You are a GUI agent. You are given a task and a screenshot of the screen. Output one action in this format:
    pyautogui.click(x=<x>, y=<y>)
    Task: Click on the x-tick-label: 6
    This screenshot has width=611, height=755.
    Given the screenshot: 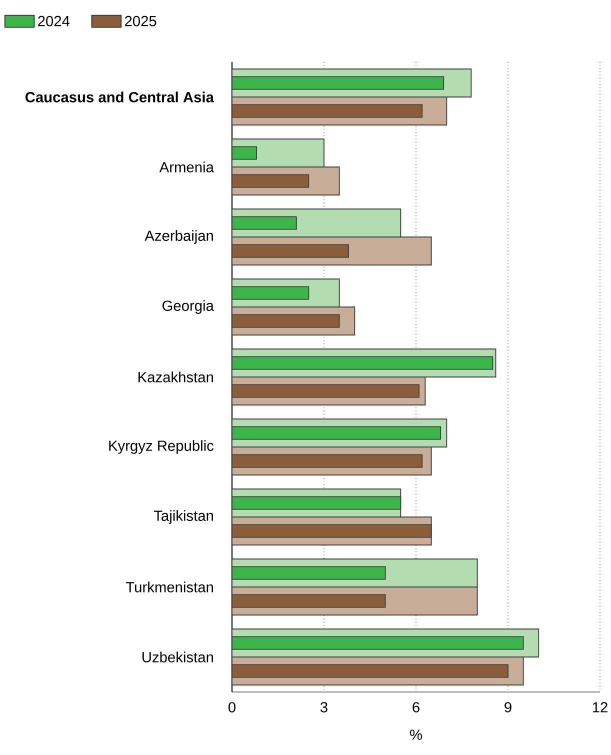 What is the action you would take?
    pyautogui.click(x=416, y=707)
    